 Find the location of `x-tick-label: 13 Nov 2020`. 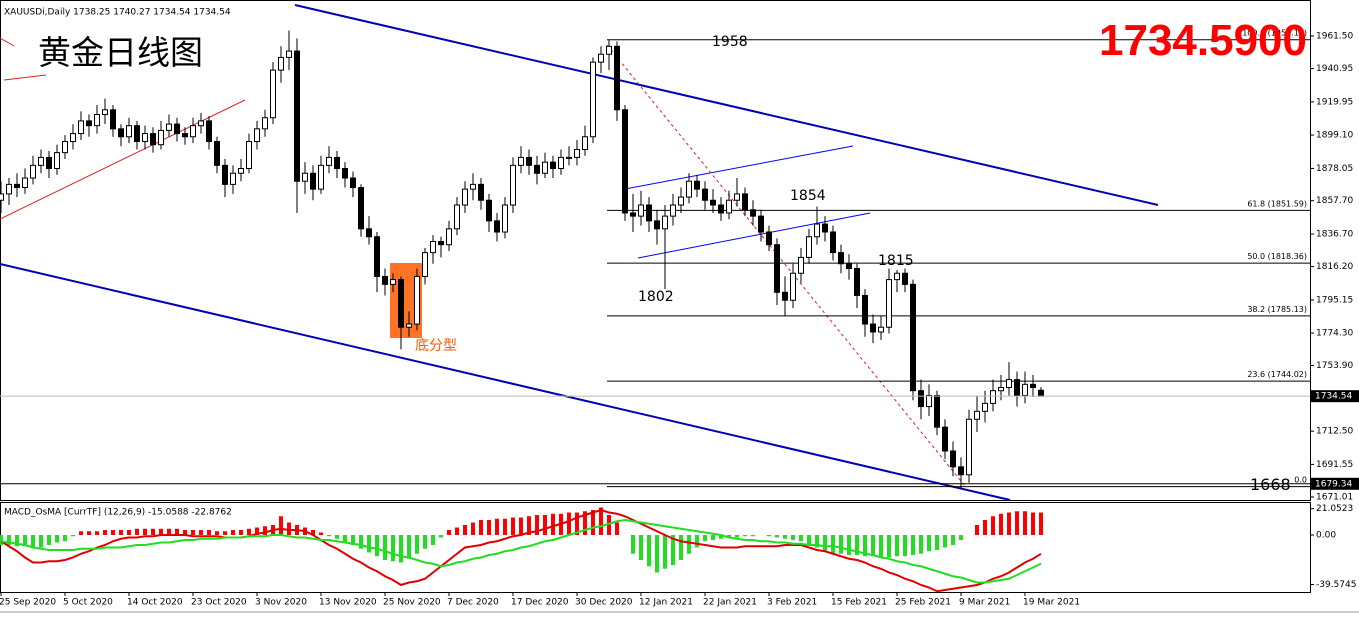

x-tick-label: 13 Nov 2020 is located at coordinates (348, 603).